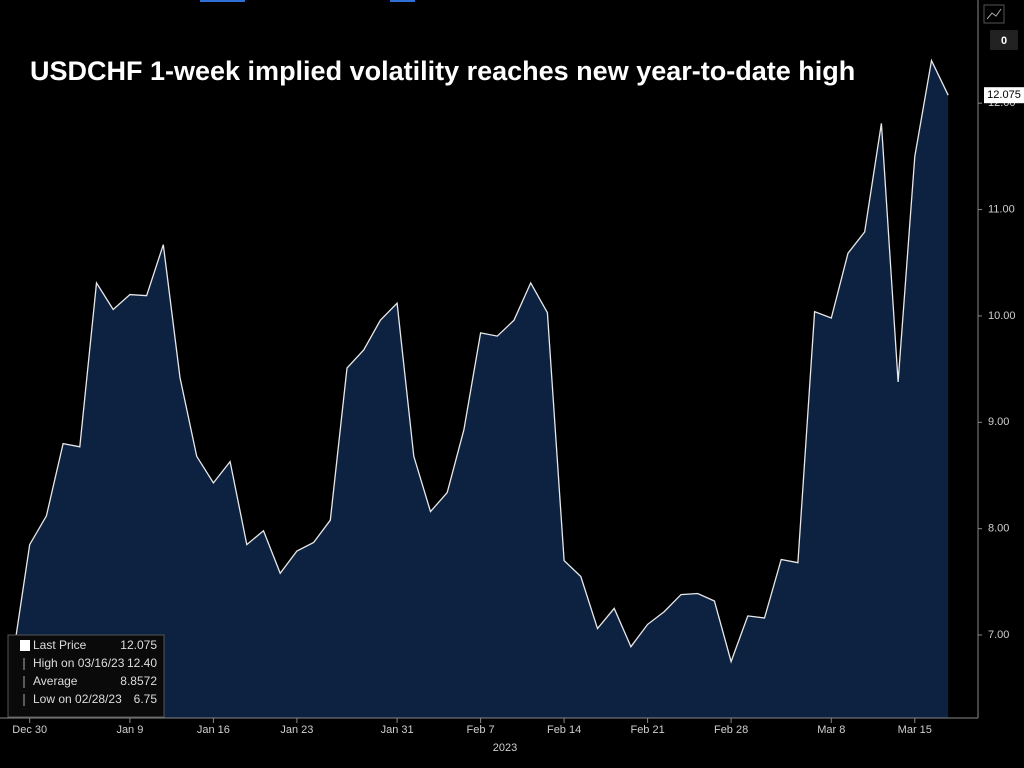  I want to click on legend-value: 6.75, so click(146, 699).